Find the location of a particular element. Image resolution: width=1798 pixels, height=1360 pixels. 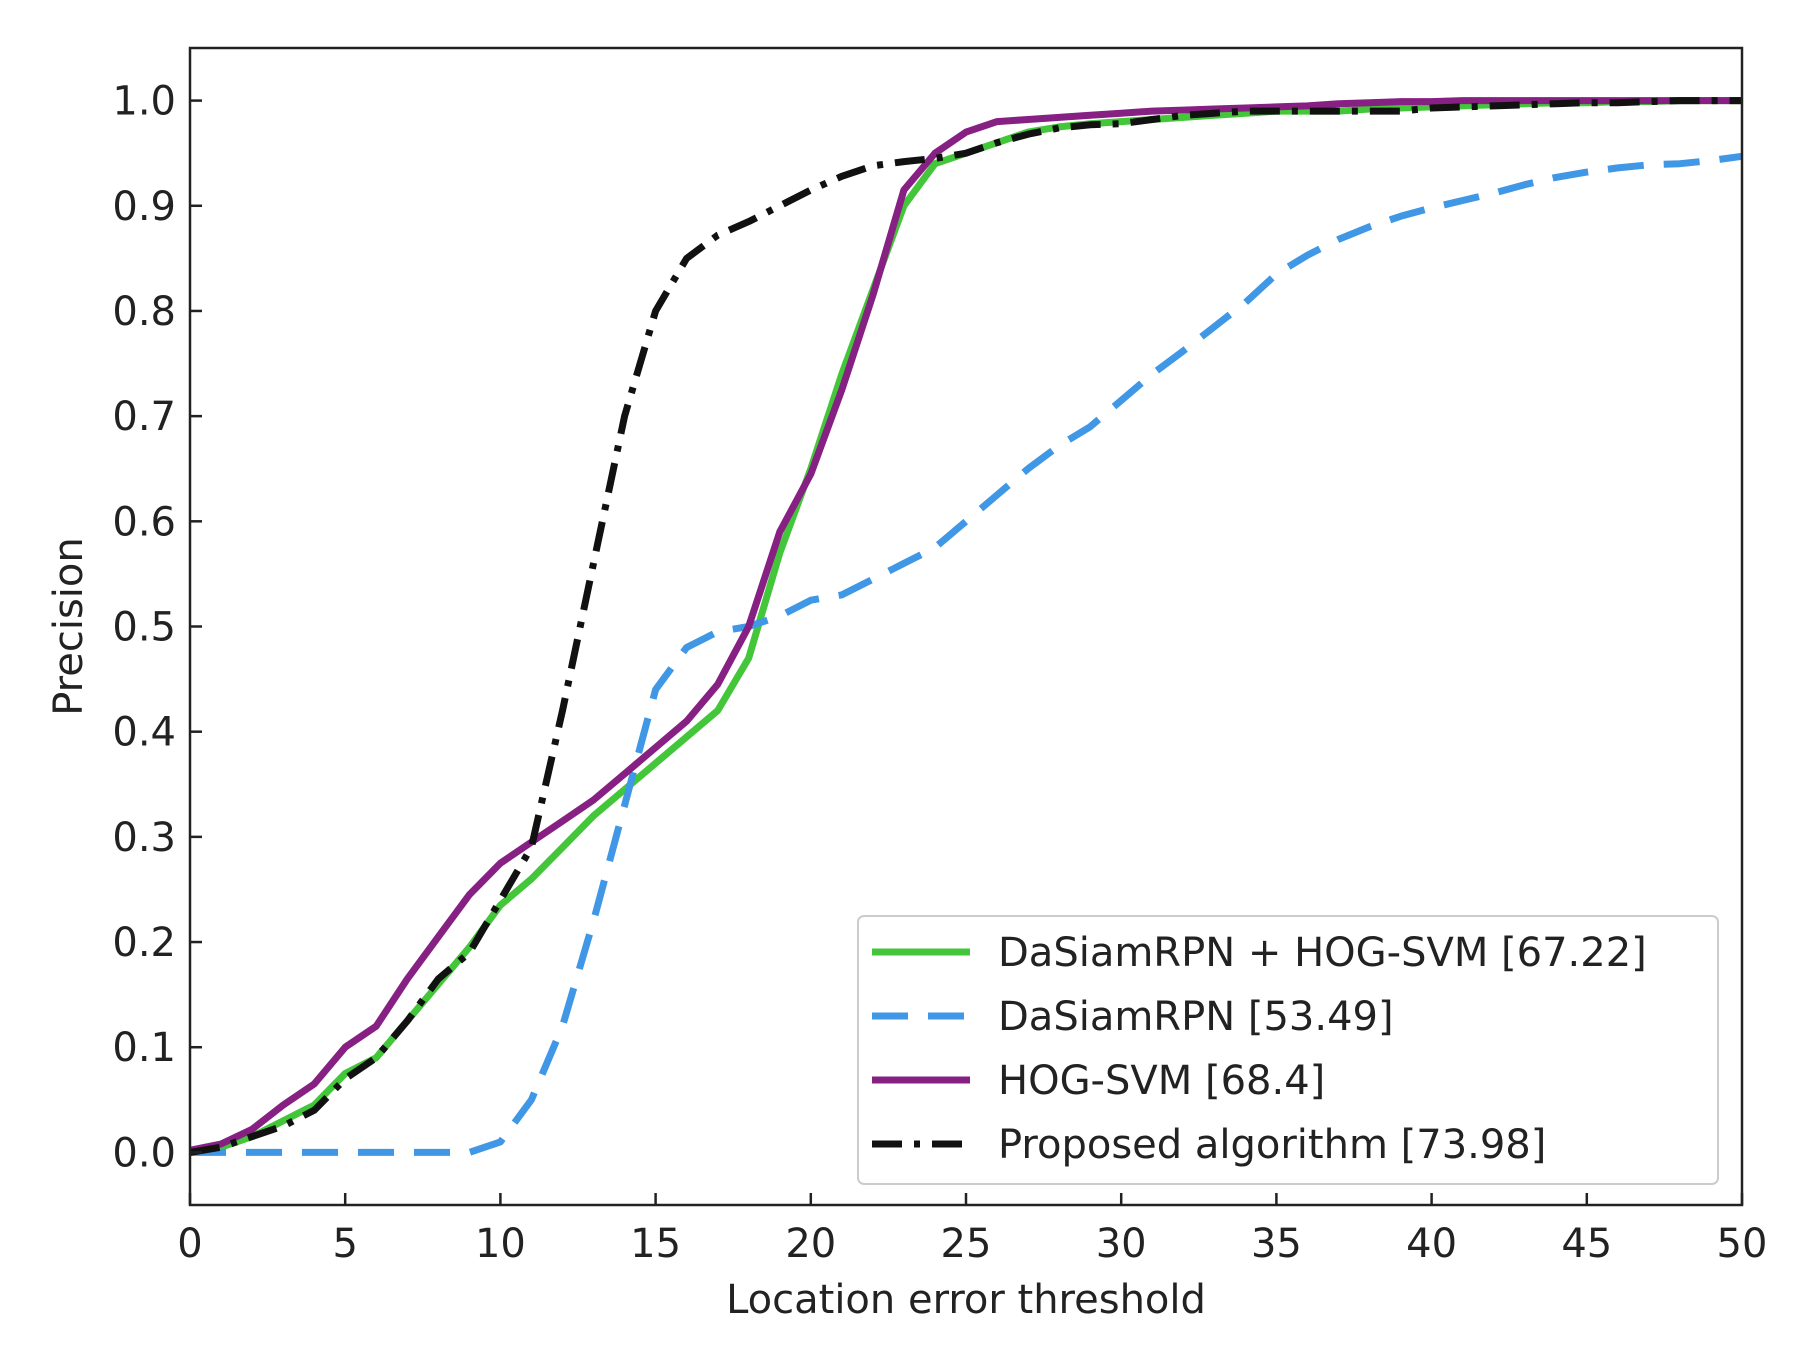

y-tick-label: 0.4 is located at coordinates (144, 733).